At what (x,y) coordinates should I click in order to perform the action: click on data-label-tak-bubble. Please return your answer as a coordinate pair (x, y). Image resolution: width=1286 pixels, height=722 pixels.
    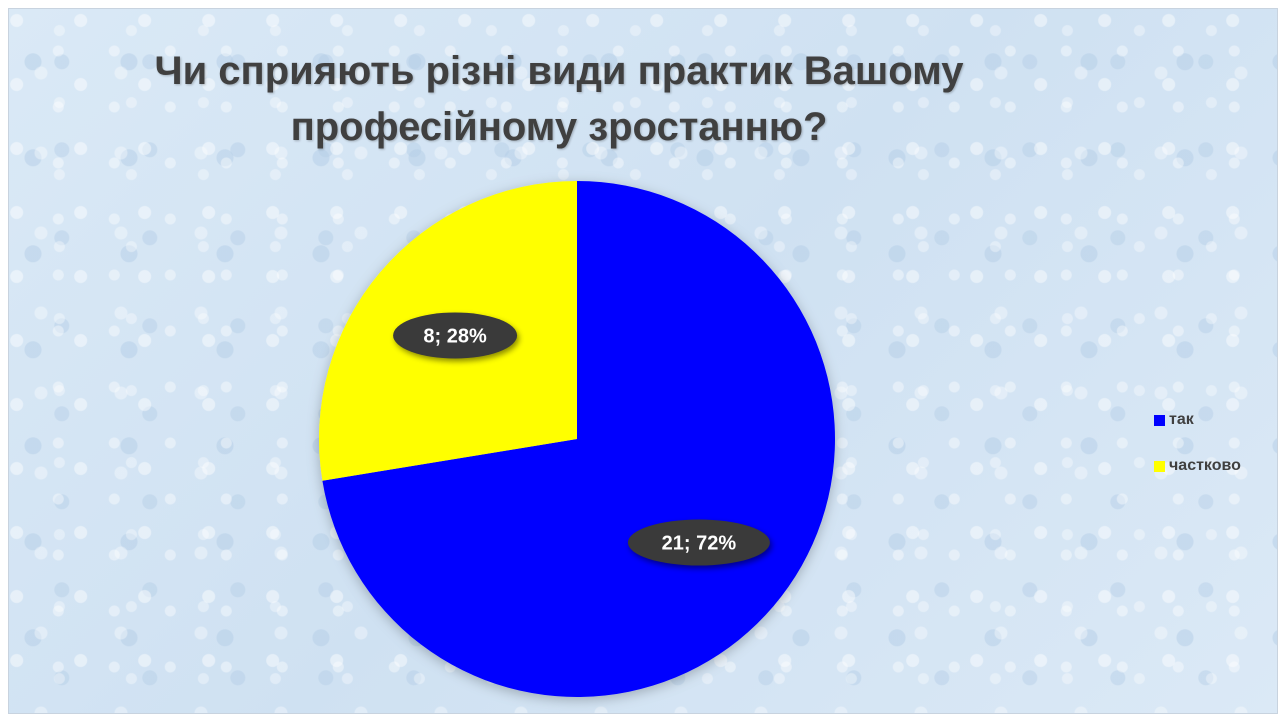
    Looking at the image, I should click on (698, 542).